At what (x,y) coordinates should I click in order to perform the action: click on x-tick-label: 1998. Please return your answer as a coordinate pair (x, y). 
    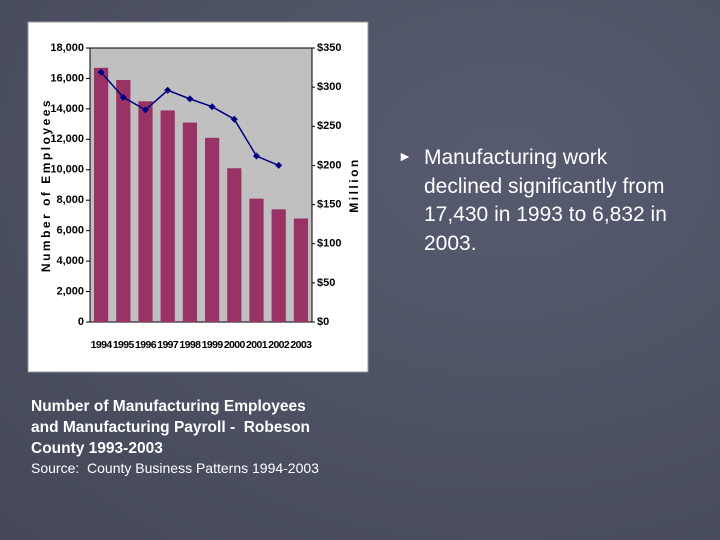
    Looking at the image, I should click on (190, 345).